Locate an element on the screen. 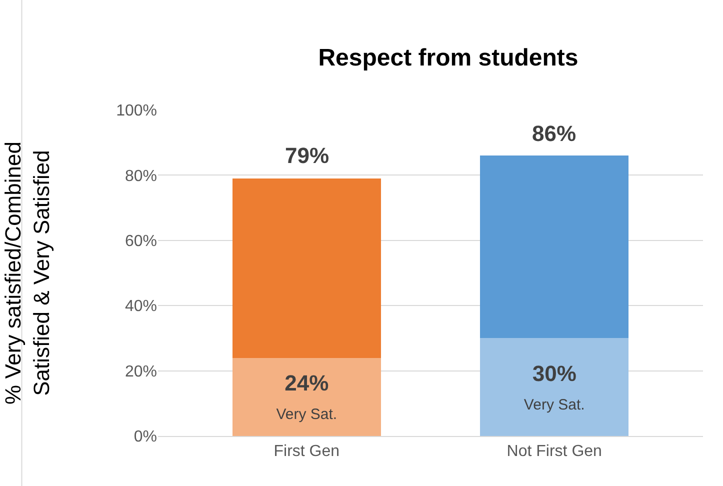 The height and width of the screenshot is (486, 723). y-tick-label: 0% is located at coordinates (145, 437).